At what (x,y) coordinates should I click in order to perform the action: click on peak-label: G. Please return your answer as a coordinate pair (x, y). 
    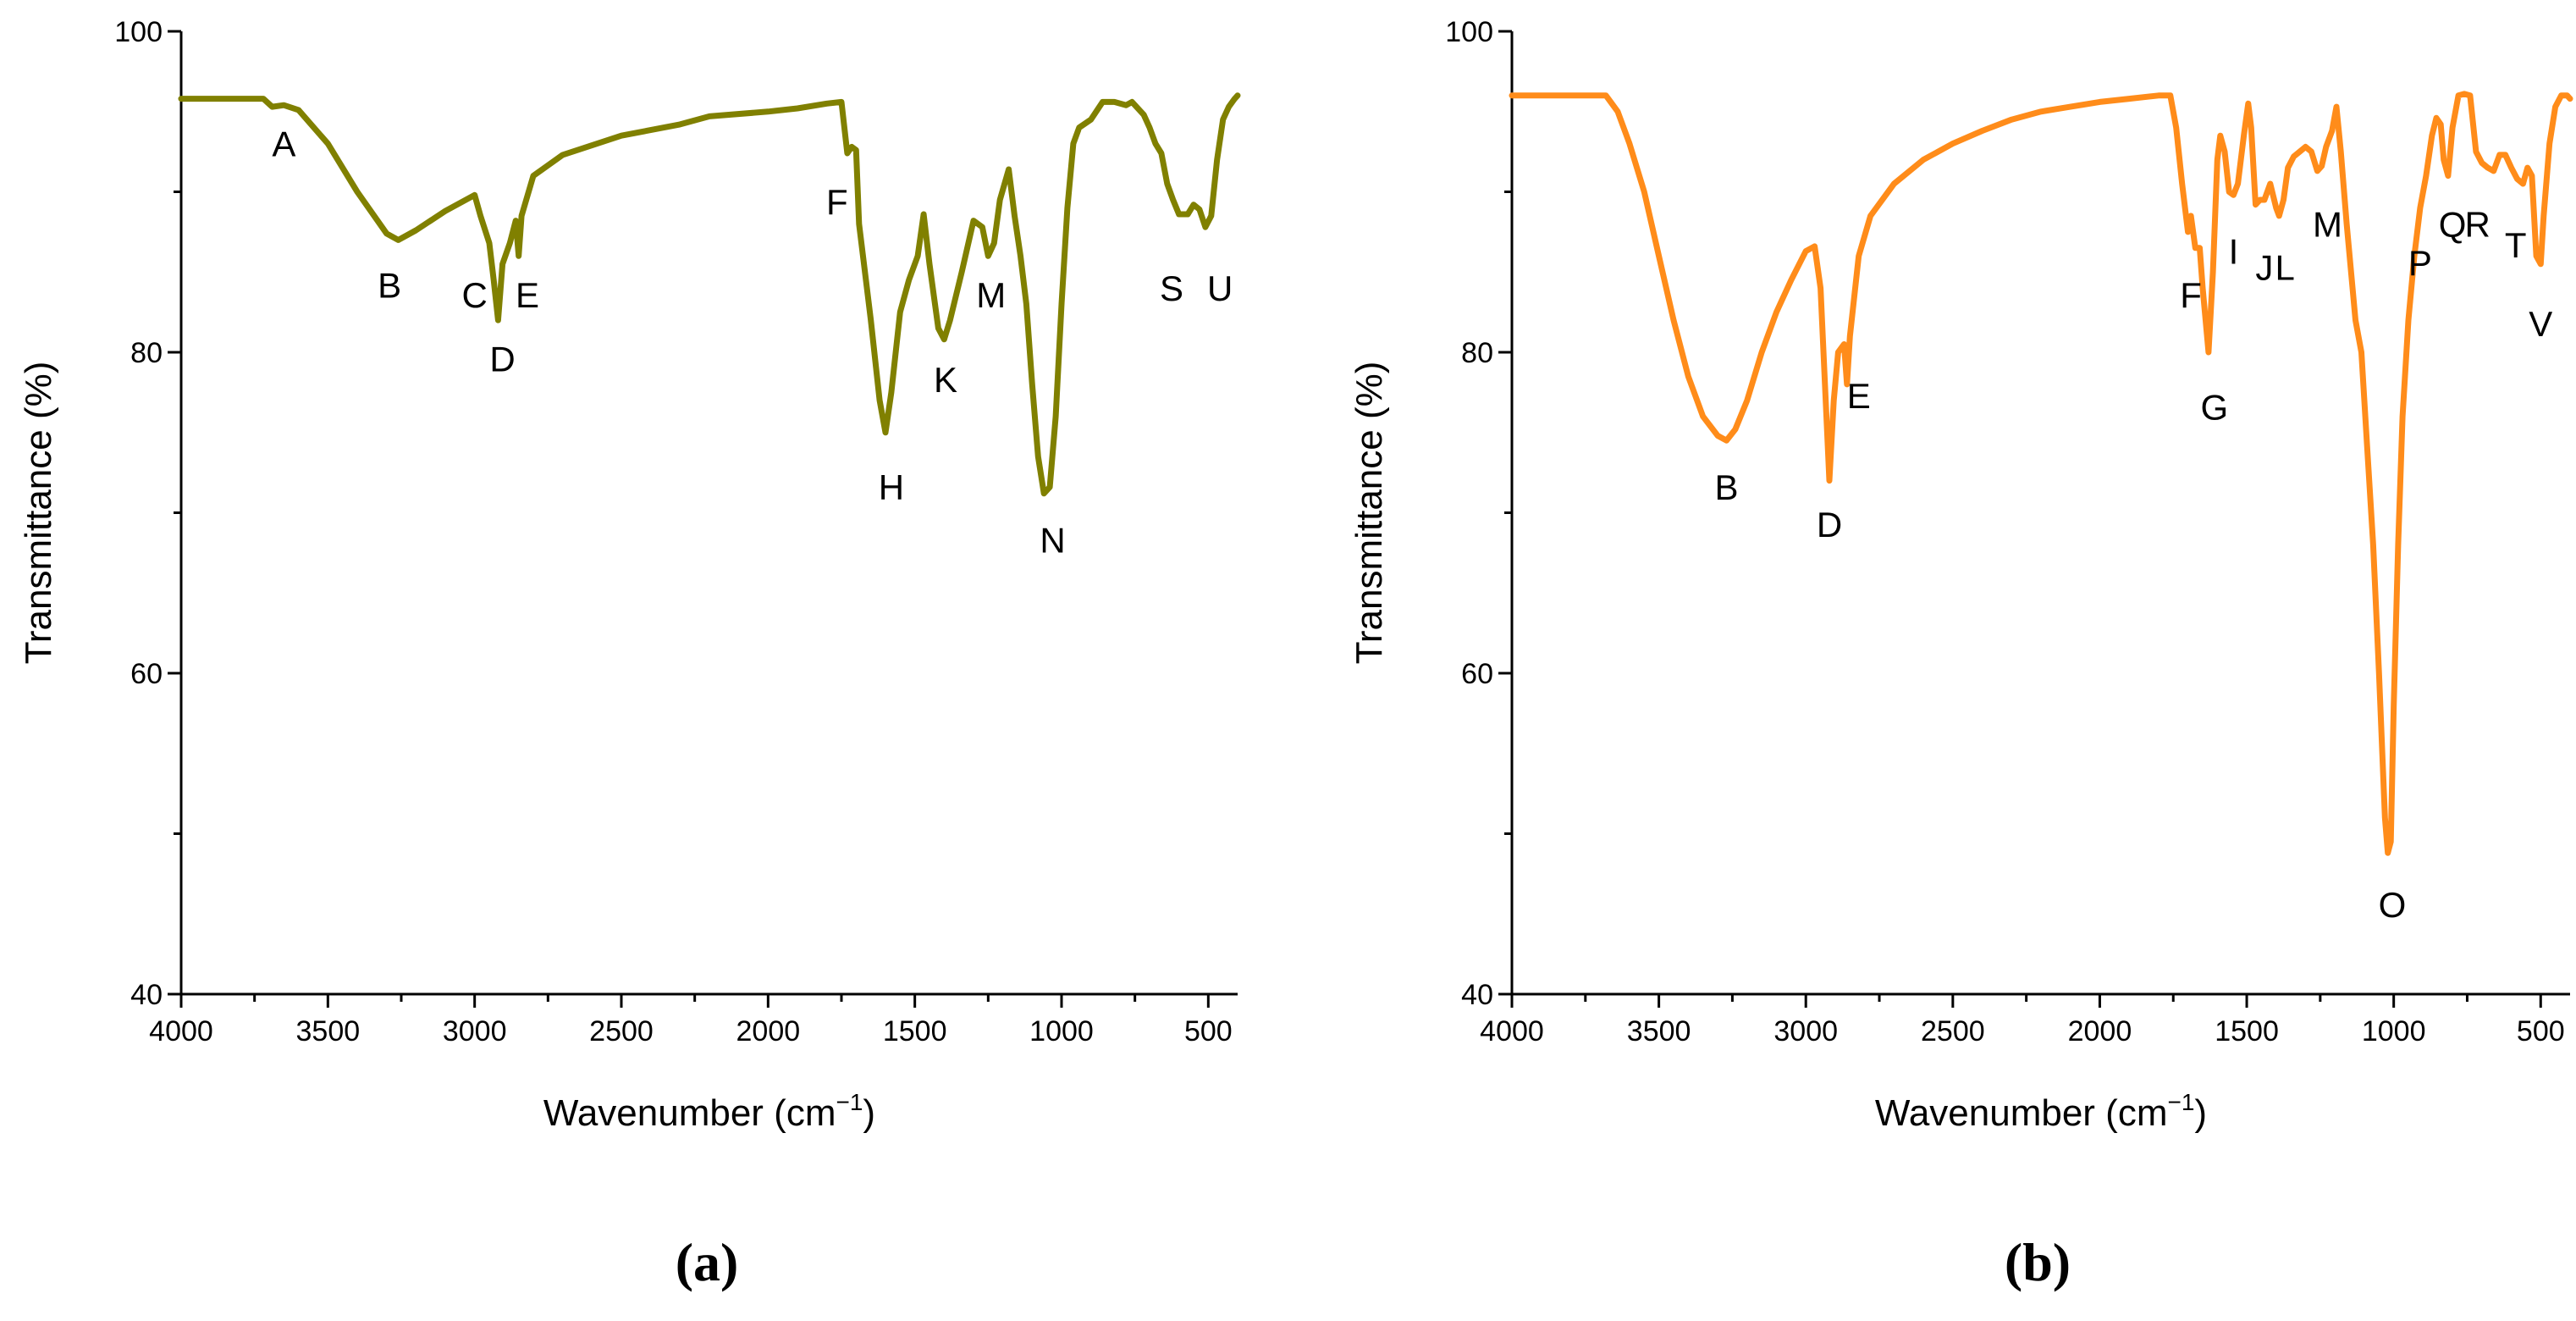
    Looking at the image, I should click on (2215, 407).